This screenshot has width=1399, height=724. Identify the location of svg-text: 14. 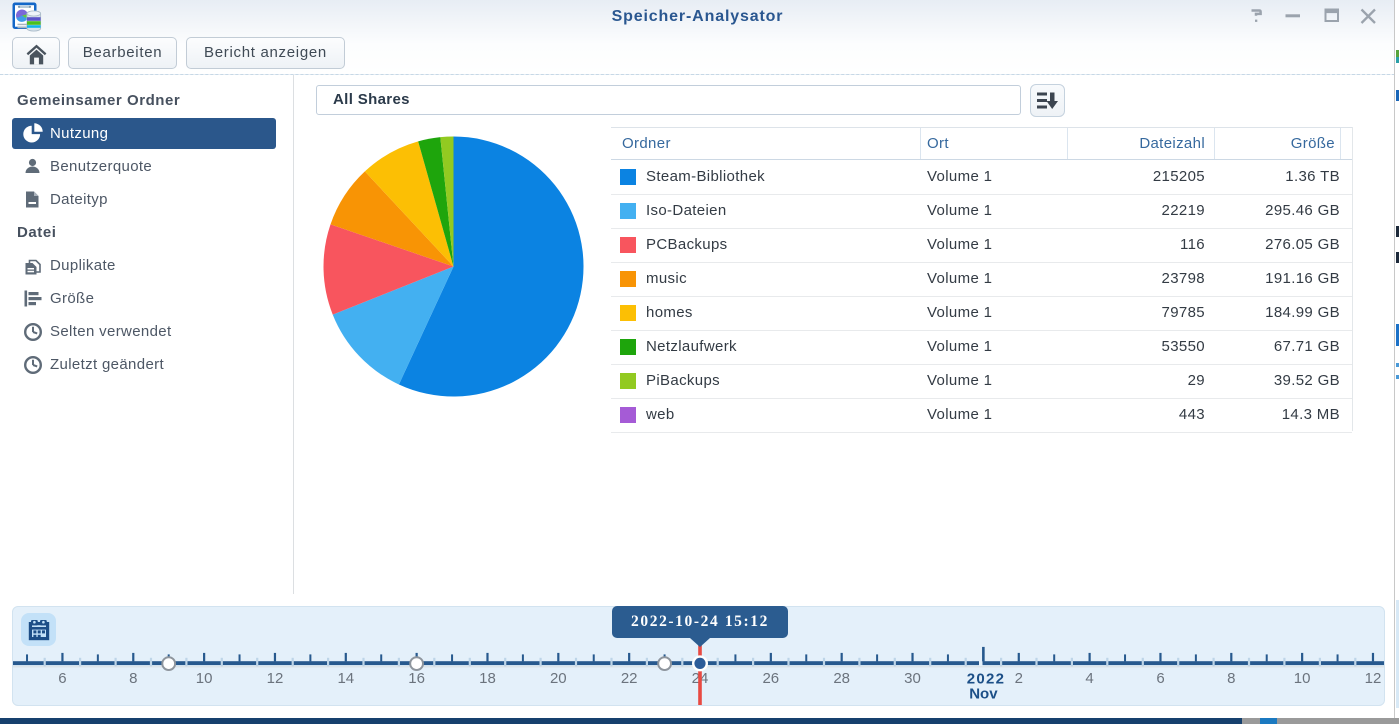
(345, 678).